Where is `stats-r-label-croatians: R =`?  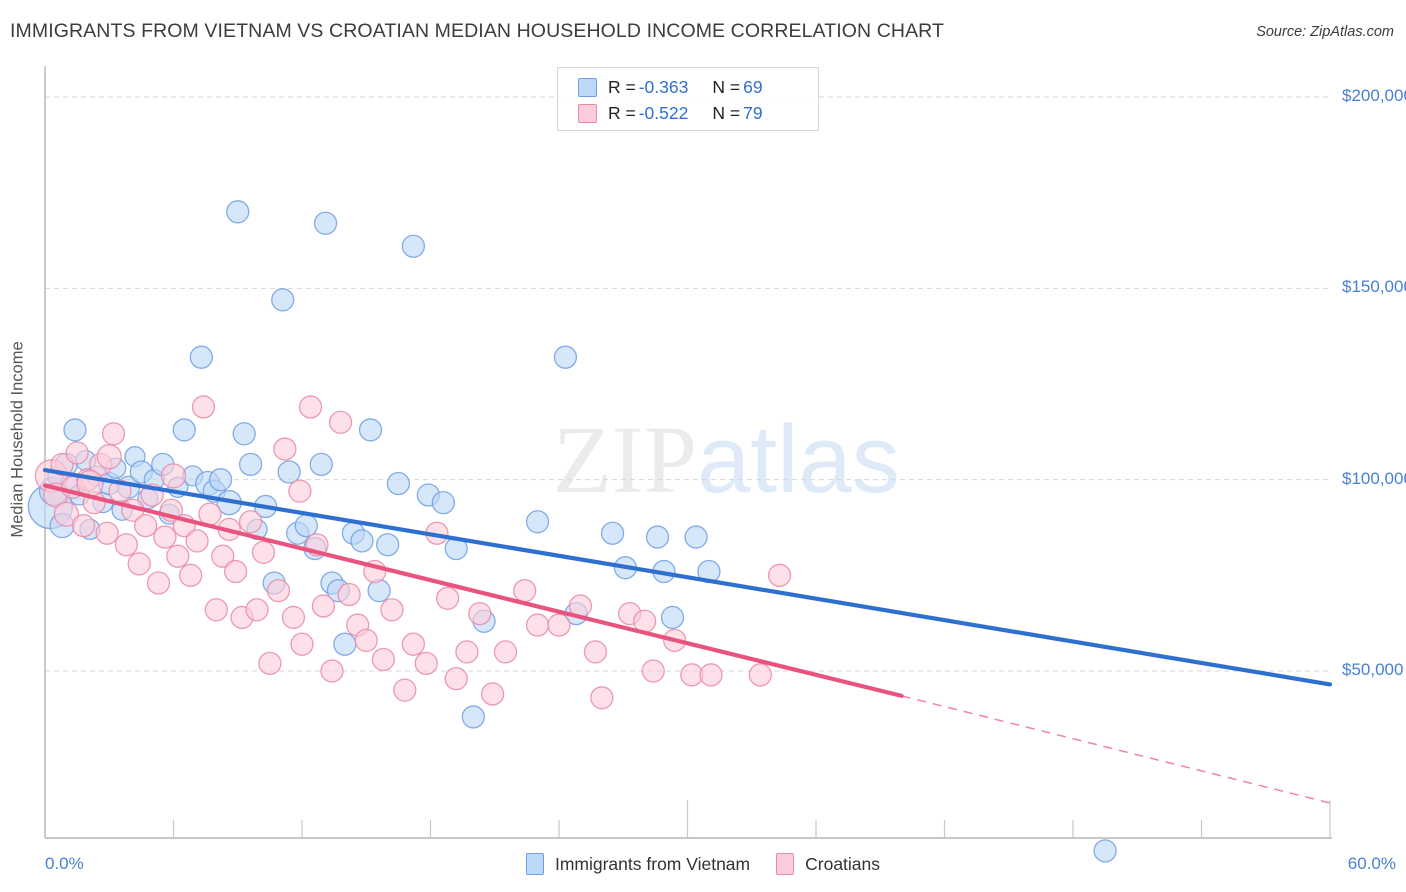 stats-r-label-croatians: R = is located at coordinates (622, 112).